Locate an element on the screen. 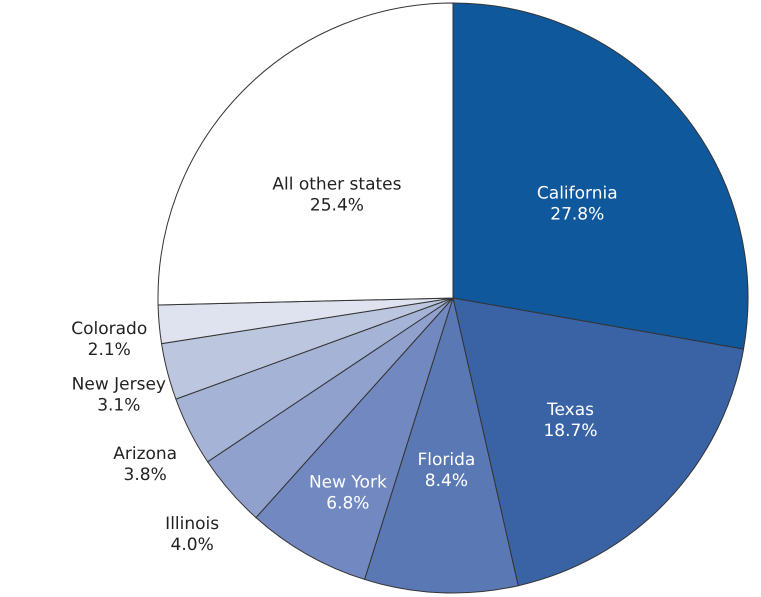 This screenshot has height=597, width=761. slice-label: New Jersey is located at coordinates (119, 384).